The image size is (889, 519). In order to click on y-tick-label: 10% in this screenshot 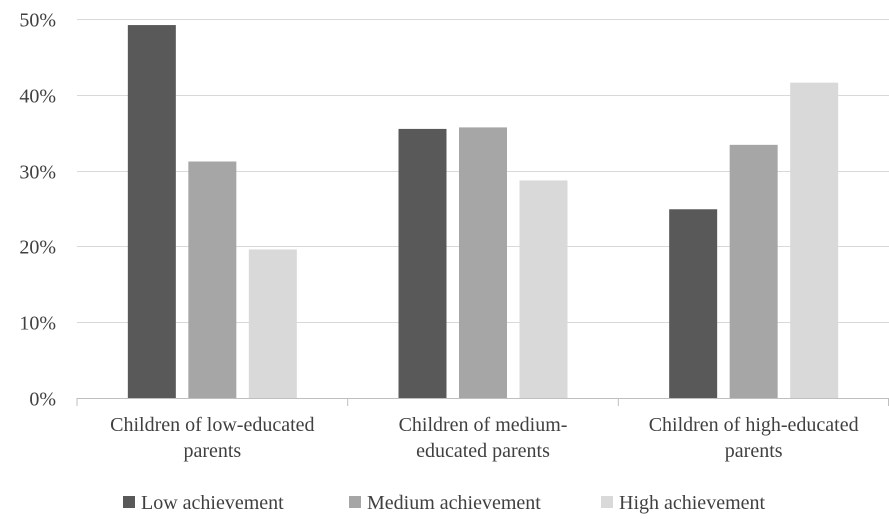, I will do `click(37, 324)`.